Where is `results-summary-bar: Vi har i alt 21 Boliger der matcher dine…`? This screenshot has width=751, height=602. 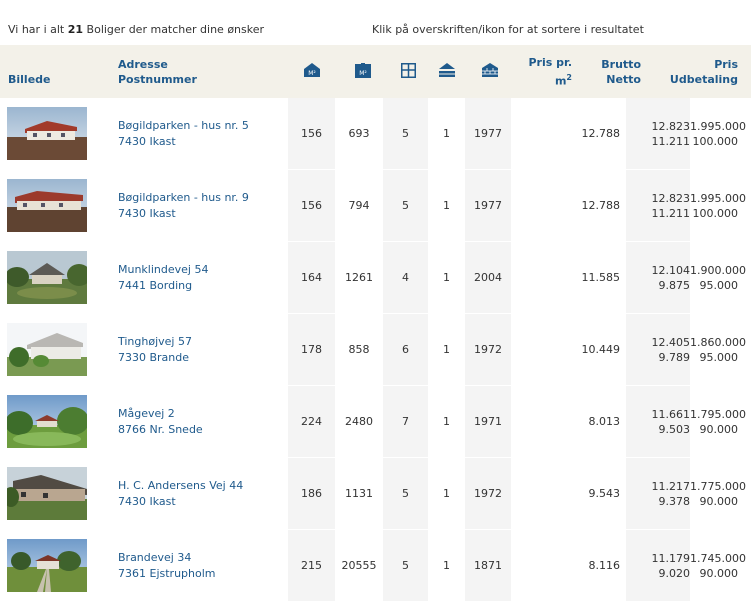
results-summary-bar: Vi har i alt 21 Boliger der matcher dine… is located at coordinates (375, 22).